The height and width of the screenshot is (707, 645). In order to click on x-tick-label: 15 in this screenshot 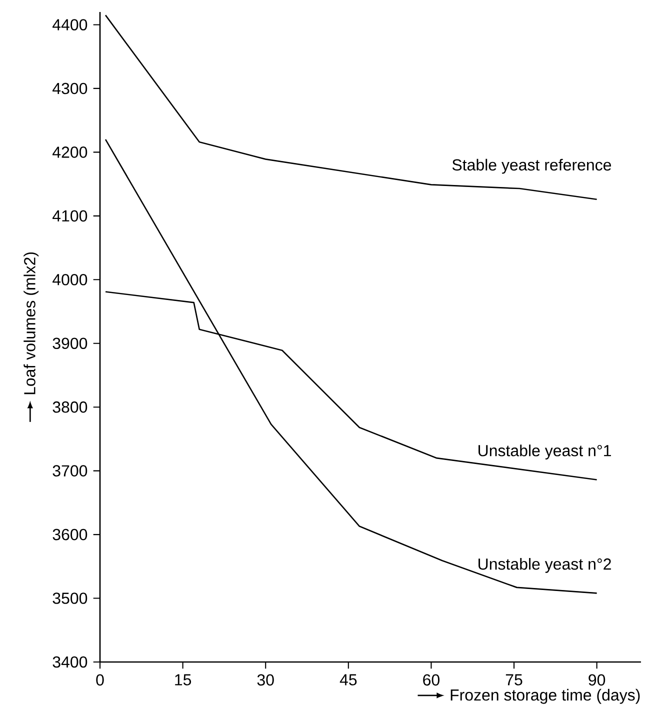, I will do `click(183, 680)`.